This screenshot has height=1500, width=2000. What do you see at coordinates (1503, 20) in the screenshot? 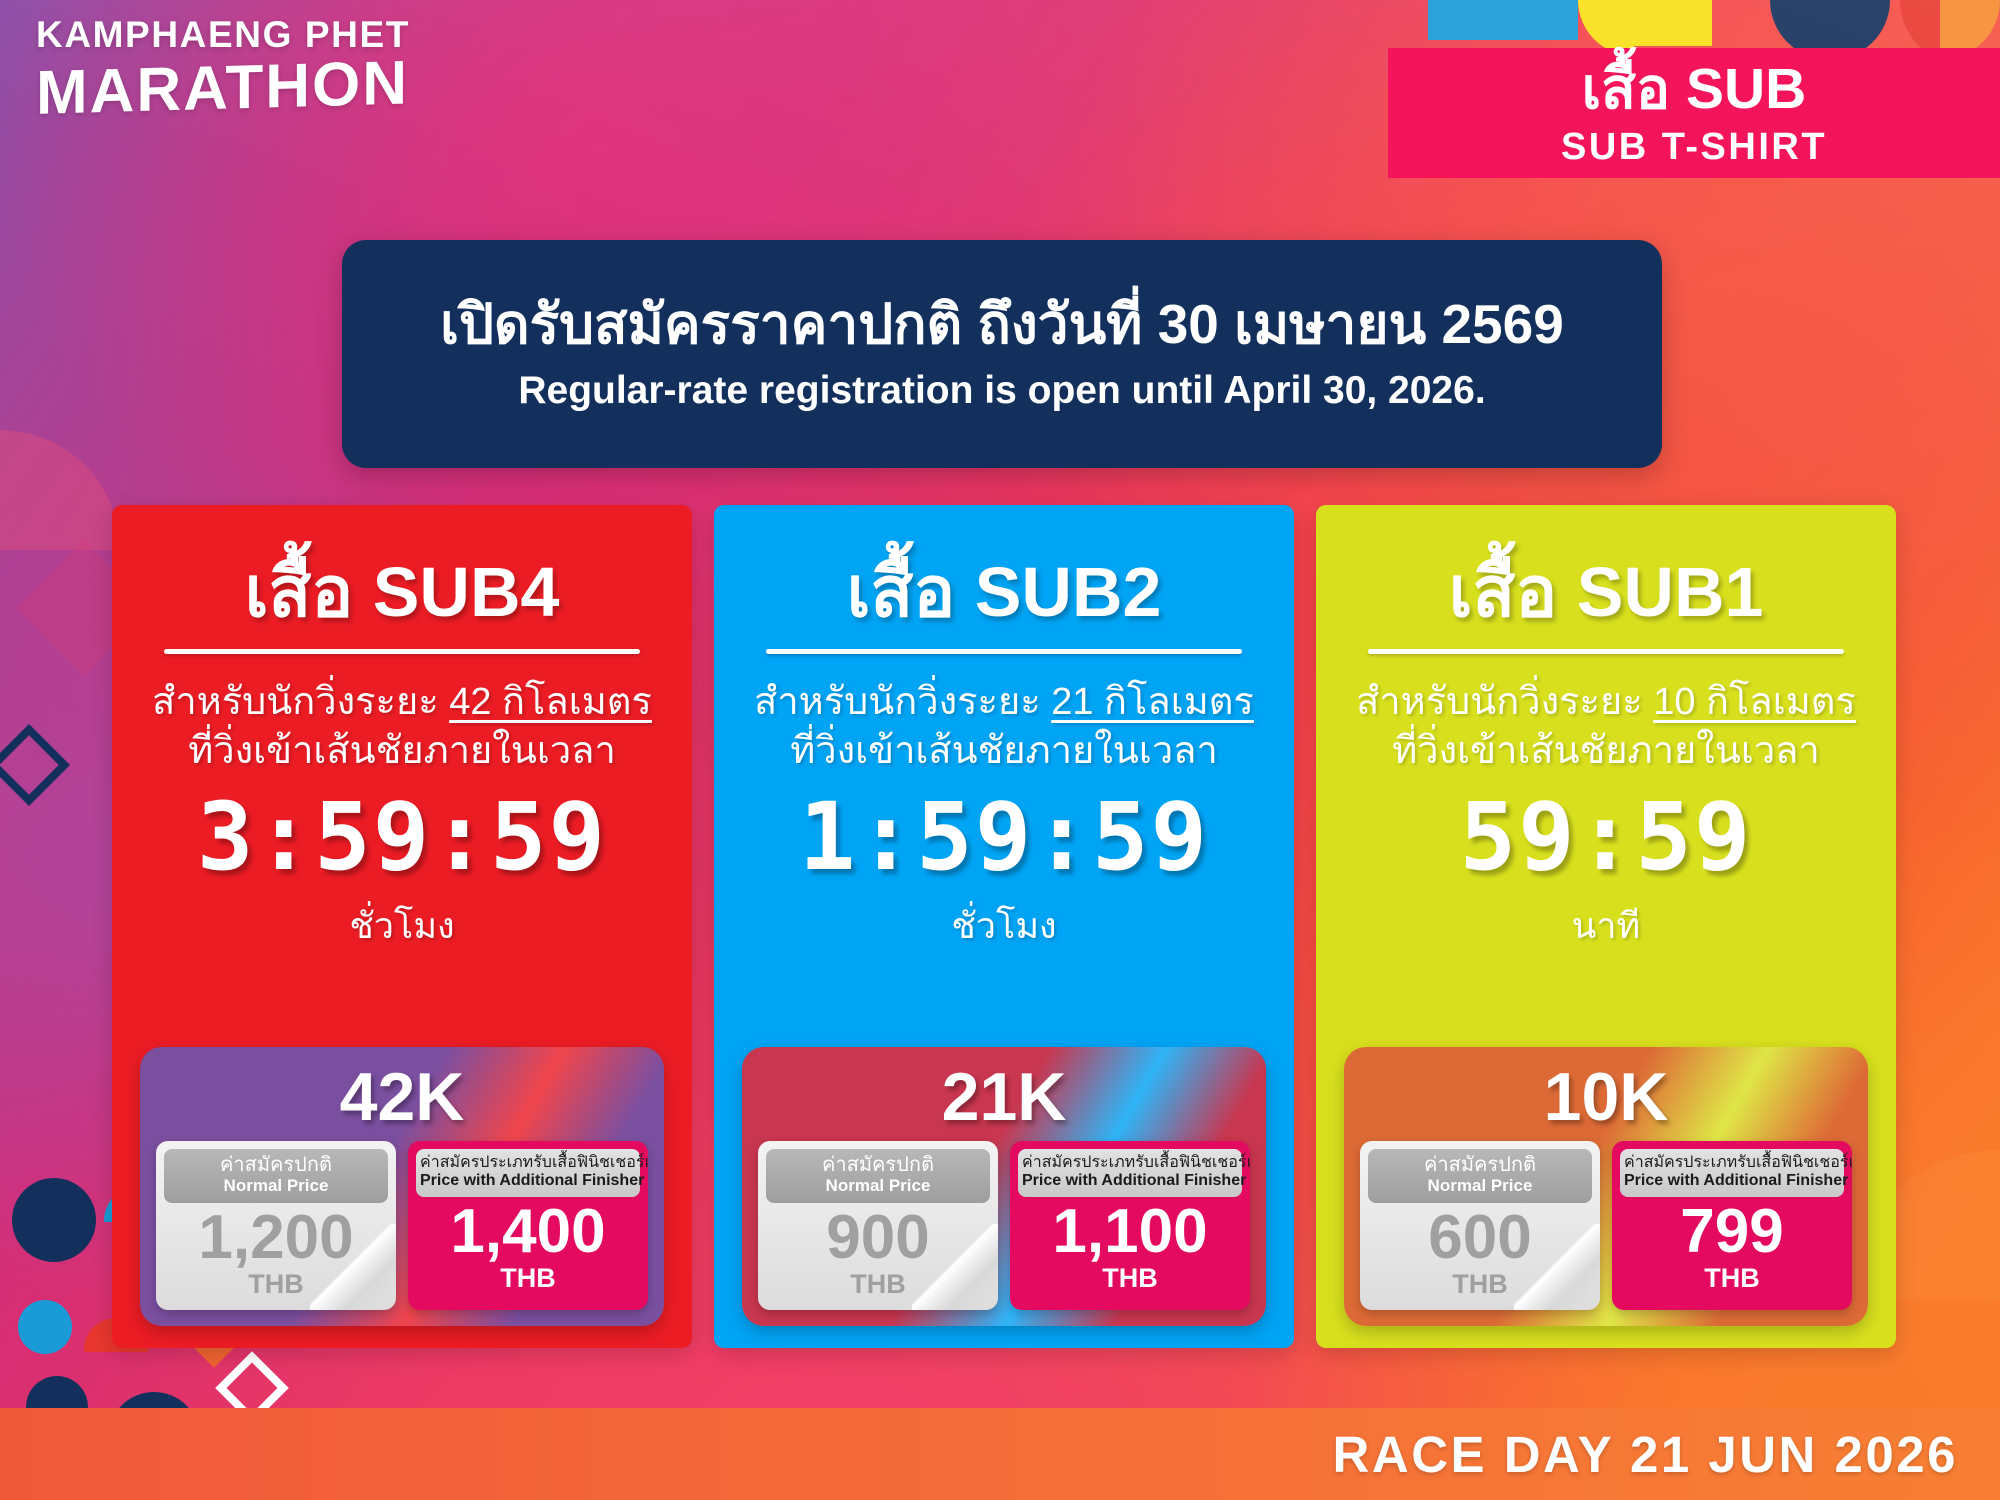
I see `deco-rect-teal` at bounding box center [1503, 20].